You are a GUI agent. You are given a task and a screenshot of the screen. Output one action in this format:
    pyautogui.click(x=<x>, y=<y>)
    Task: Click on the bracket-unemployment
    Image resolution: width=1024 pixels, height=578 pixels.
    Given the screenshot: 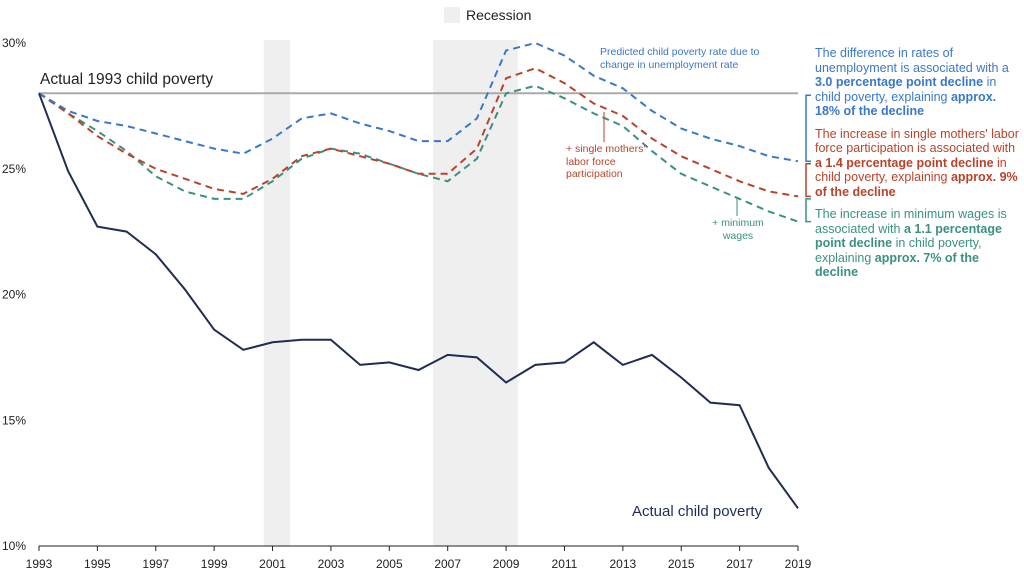 What is the action you would take?
    pyautogui.click(x=808, y=128)
    